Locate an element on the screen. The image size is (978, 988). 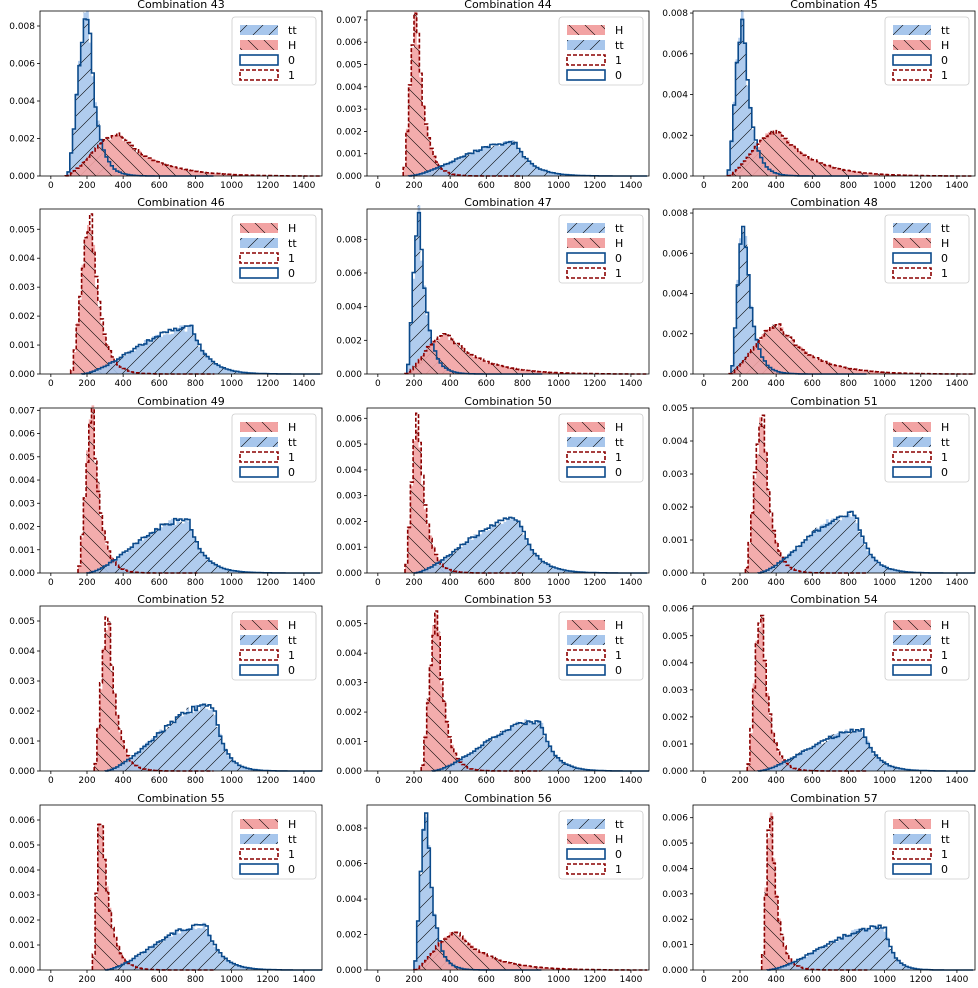
panel-title: Combination 43 is located at coordinates (180, 5).